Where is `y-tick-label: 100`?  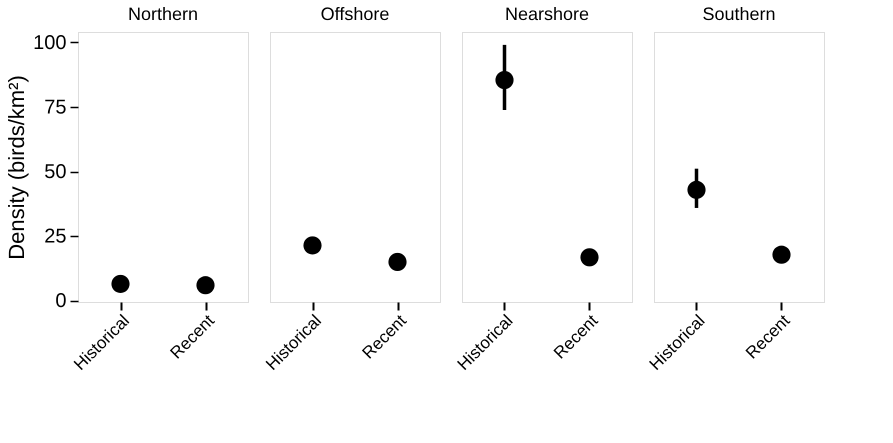
y-tick-label: 100 is located at coordinates (49, 43).